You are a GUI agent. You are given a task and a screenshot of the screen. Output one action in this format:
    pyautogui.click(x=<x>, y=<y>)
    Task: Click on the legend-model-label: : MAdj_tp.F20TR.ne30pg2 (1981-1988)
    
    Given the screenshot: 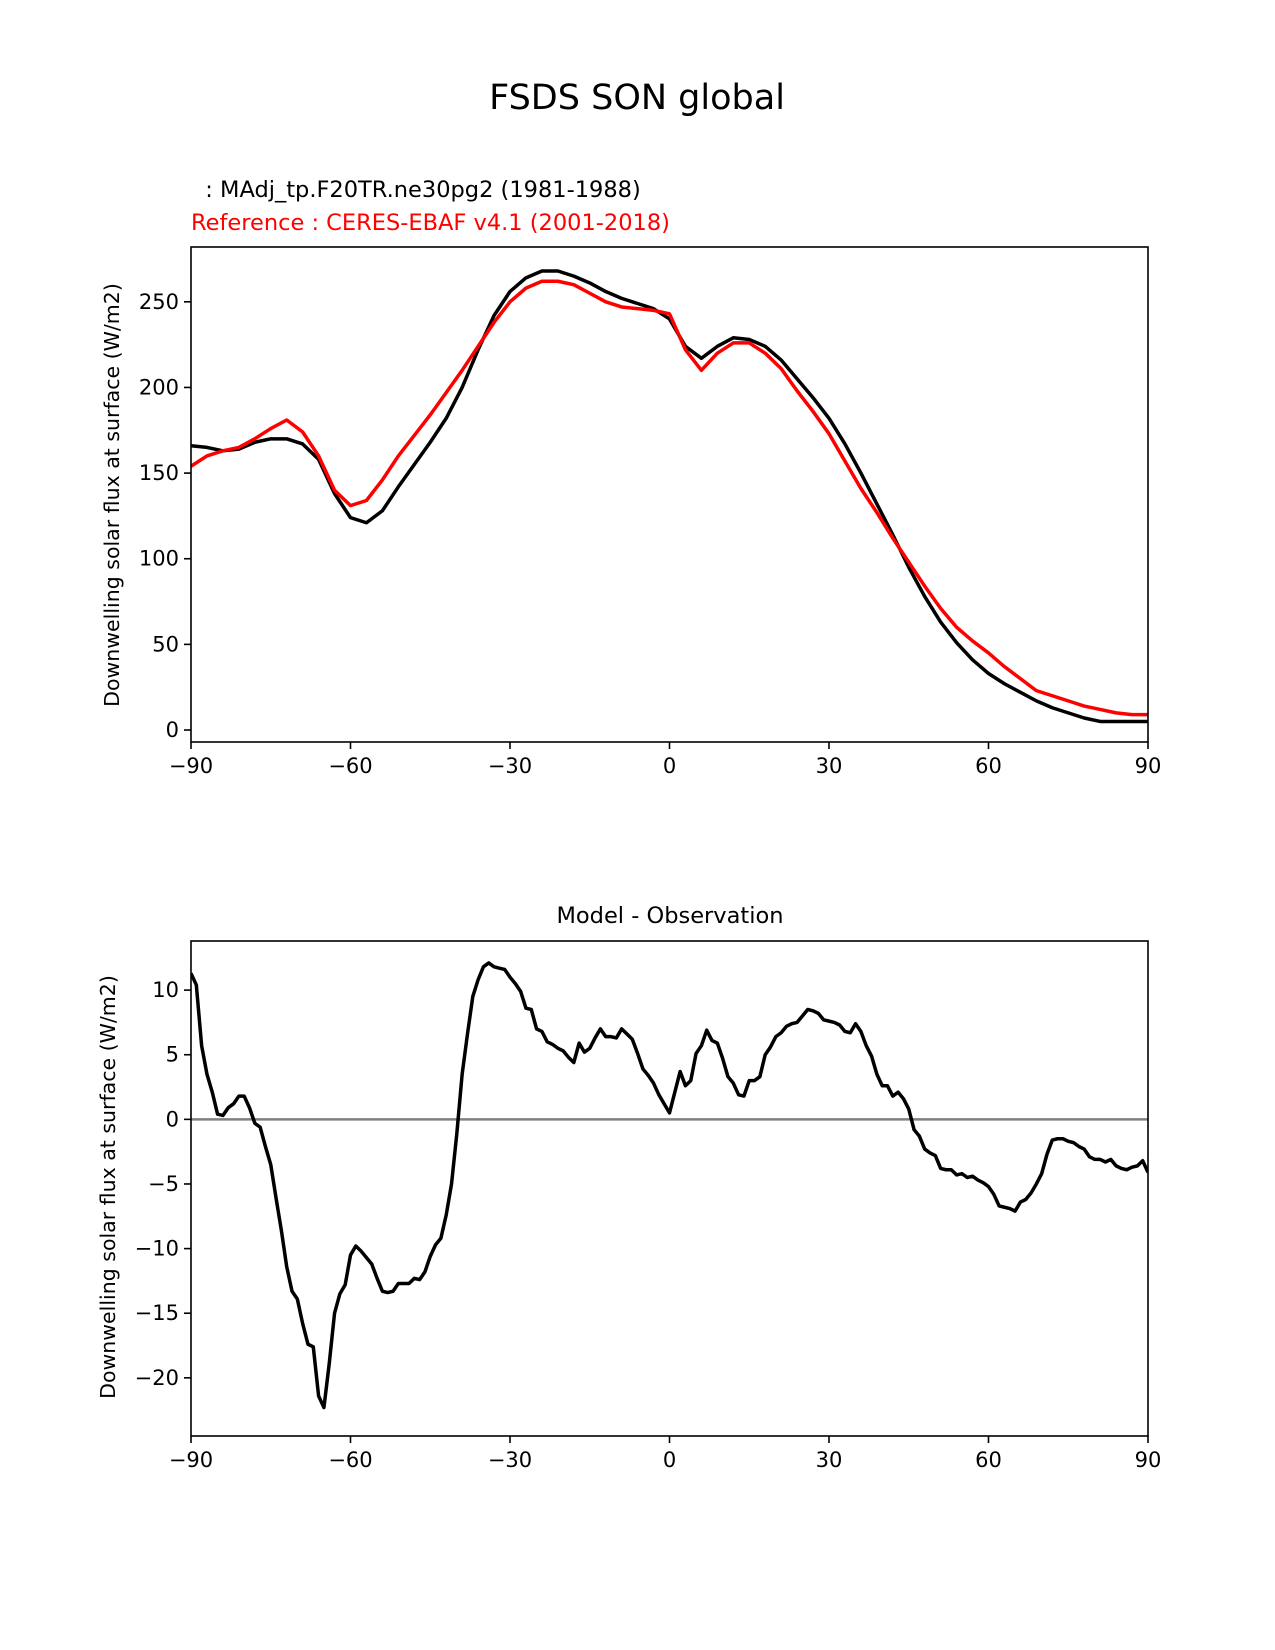 What is the action you would take?
    pyautogui.click(x=416, y=190)
    